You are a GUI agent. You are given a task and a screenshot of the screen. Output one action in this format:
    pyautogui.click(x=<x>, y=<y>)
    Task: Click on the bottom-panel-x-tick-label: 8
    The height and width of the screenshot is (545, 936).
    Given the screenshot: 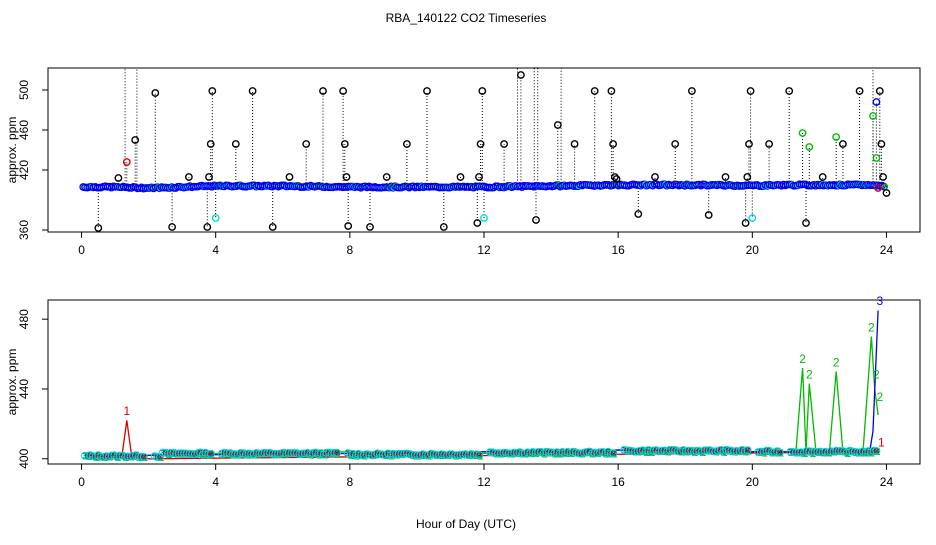 What is the action you would take?
    pyautogui.click(x=350, y=482)
    